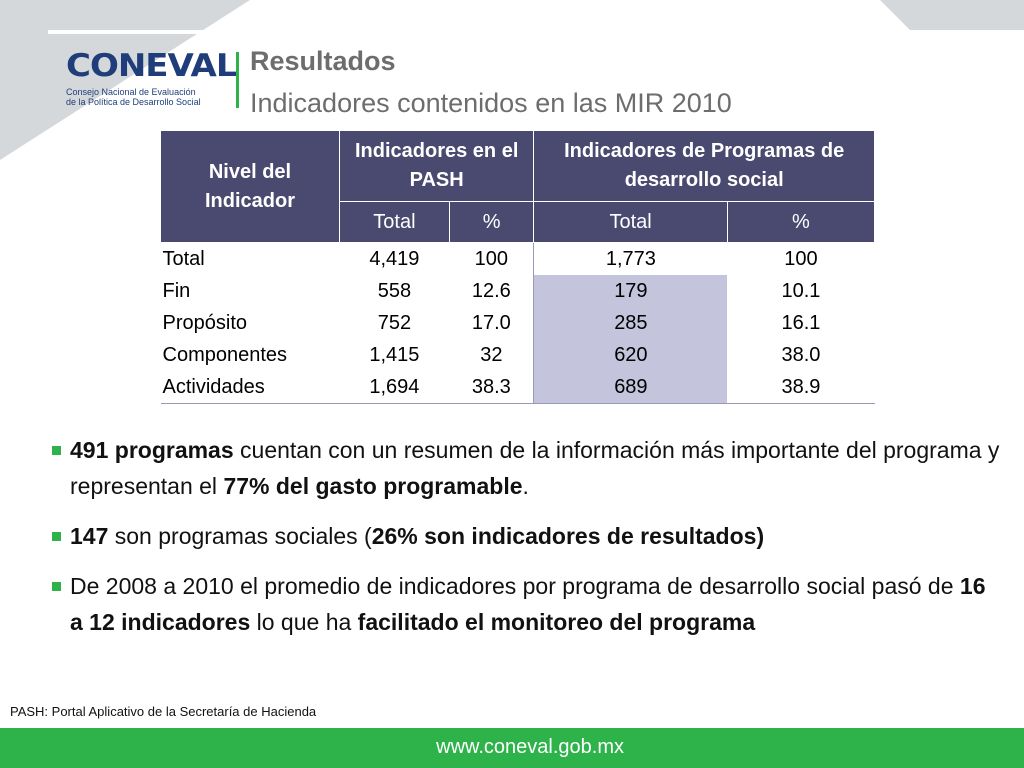 This screenshot has height=768, width=1024. I want to click on cell-pash-total: 1,415, so click(394, 354).